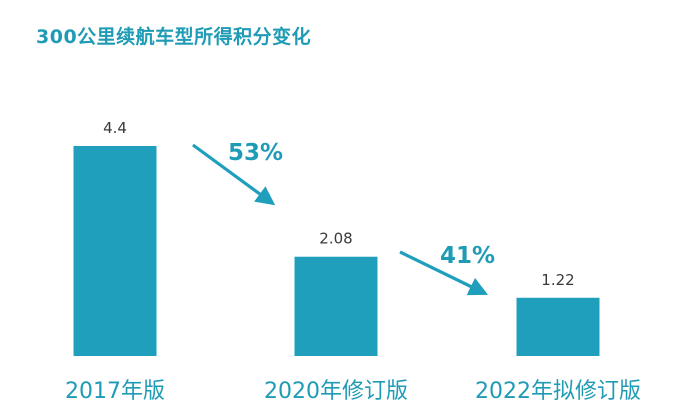 Image resolution: width=692 pixels, height=416 pixels. I want to click on category-label-1: 2020年修订版, so click(336, 391).